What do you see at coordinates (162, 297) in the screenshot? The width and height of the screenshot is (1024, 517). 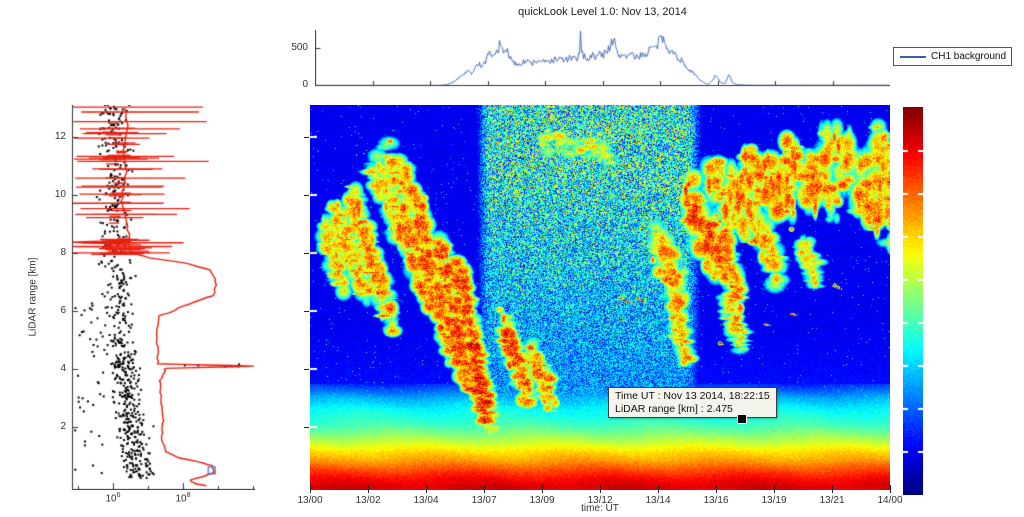 I see `profile-scatter-chart` at bounding box center [162, 297].